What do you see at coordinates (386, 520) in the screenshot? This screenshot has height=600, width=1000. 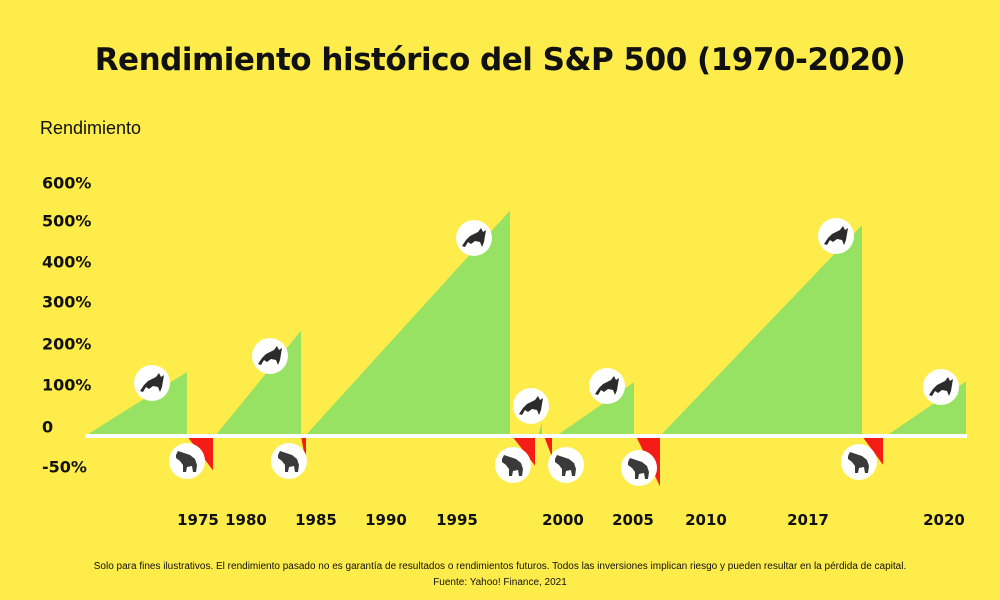 I see `x-tick-label: 1990` at bounding box center [386, 520].